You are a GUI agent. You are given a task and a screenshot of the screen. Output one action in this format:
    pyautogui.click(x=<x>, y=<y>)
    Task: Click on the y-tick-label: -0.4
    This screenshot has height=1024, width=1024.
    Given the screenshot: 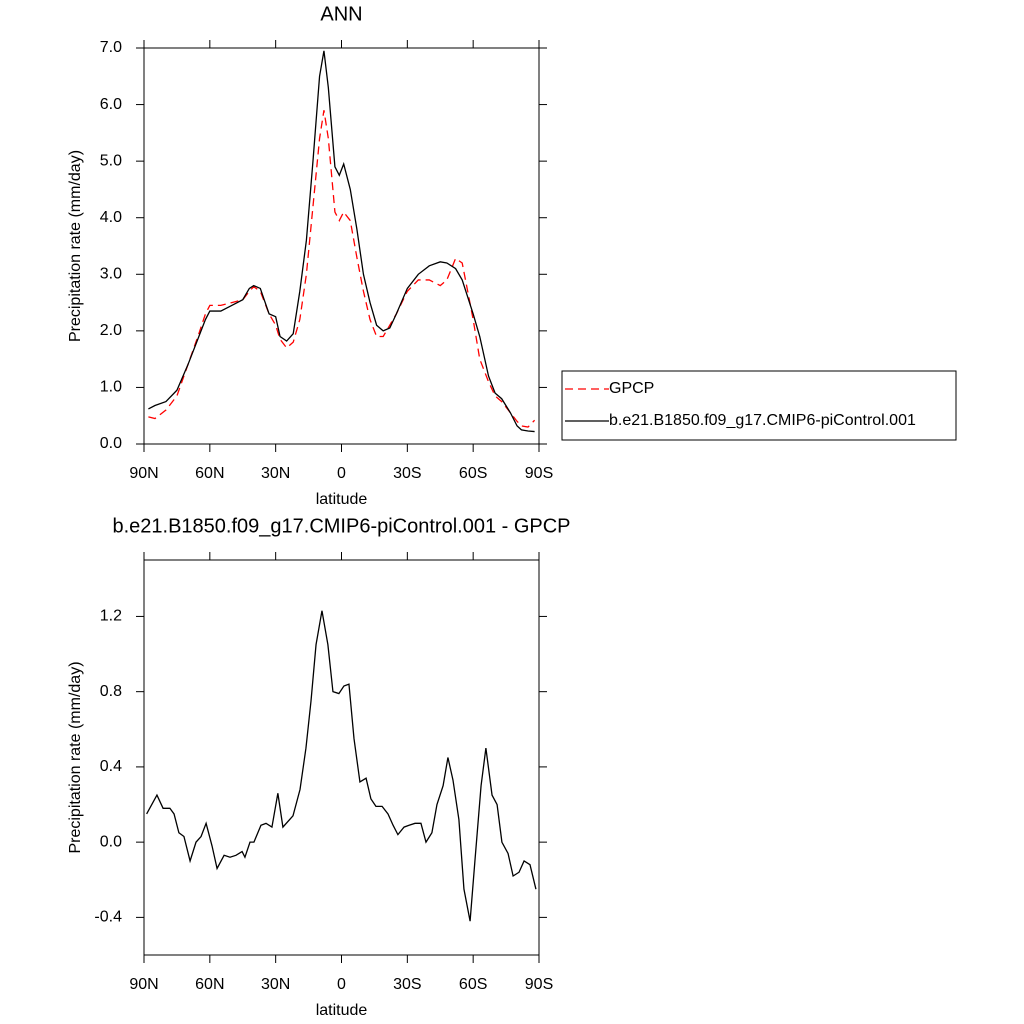 What is the action you would take?
    pyautogui.click(x=108, y=917)
    